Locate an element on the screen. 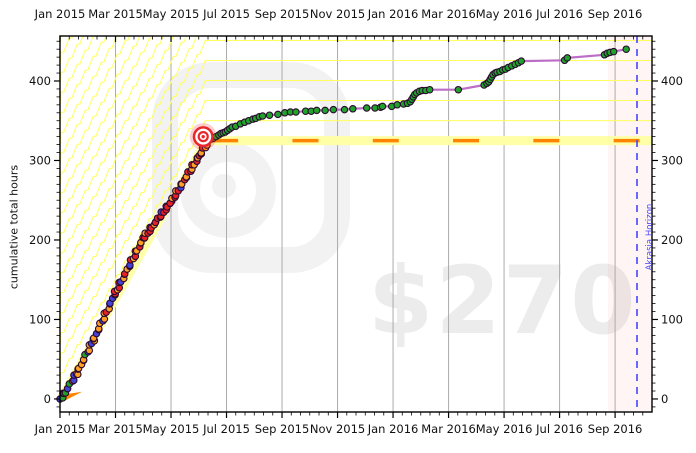  x-tick-label-bottom: Mar 2016 is located at coordinates (448, 429).